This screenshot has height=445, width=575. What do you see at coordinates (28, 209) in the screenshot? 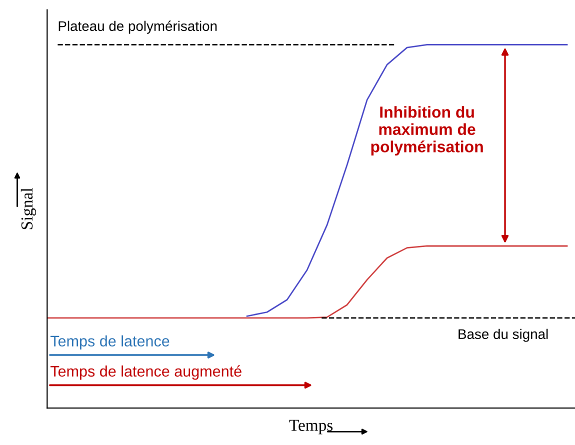
I see `y-axis-title: Signal` at bounding box center [28, 209].